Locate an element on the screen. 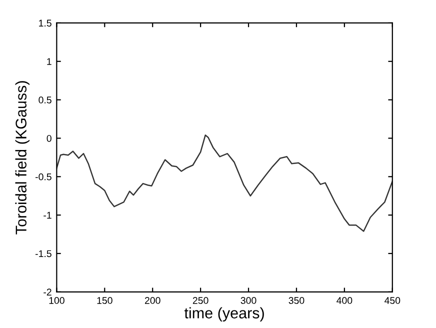 The image size is (436, 328). x-tick-label: 300 is located at coordinates (248, 300).